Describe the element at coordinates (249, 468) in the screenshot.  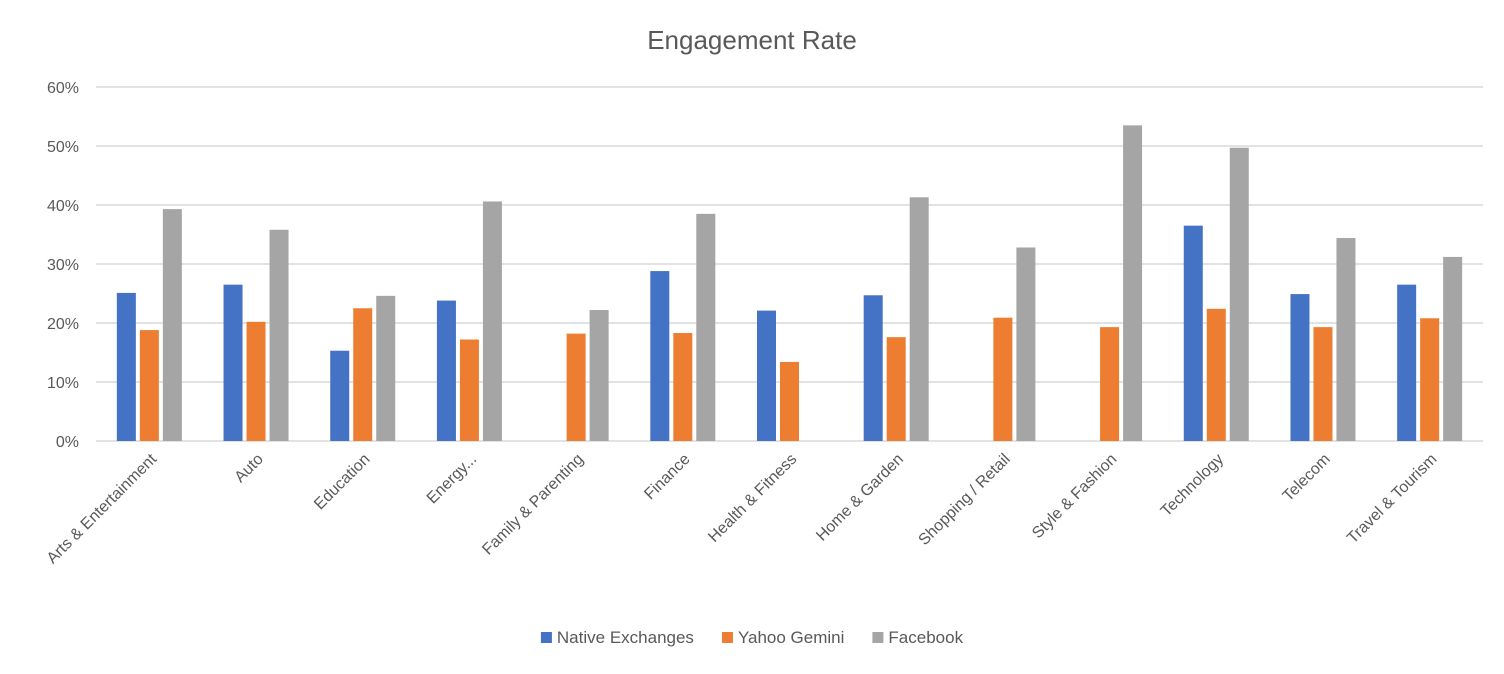
I see `x-tick-label: Auto` at that location.